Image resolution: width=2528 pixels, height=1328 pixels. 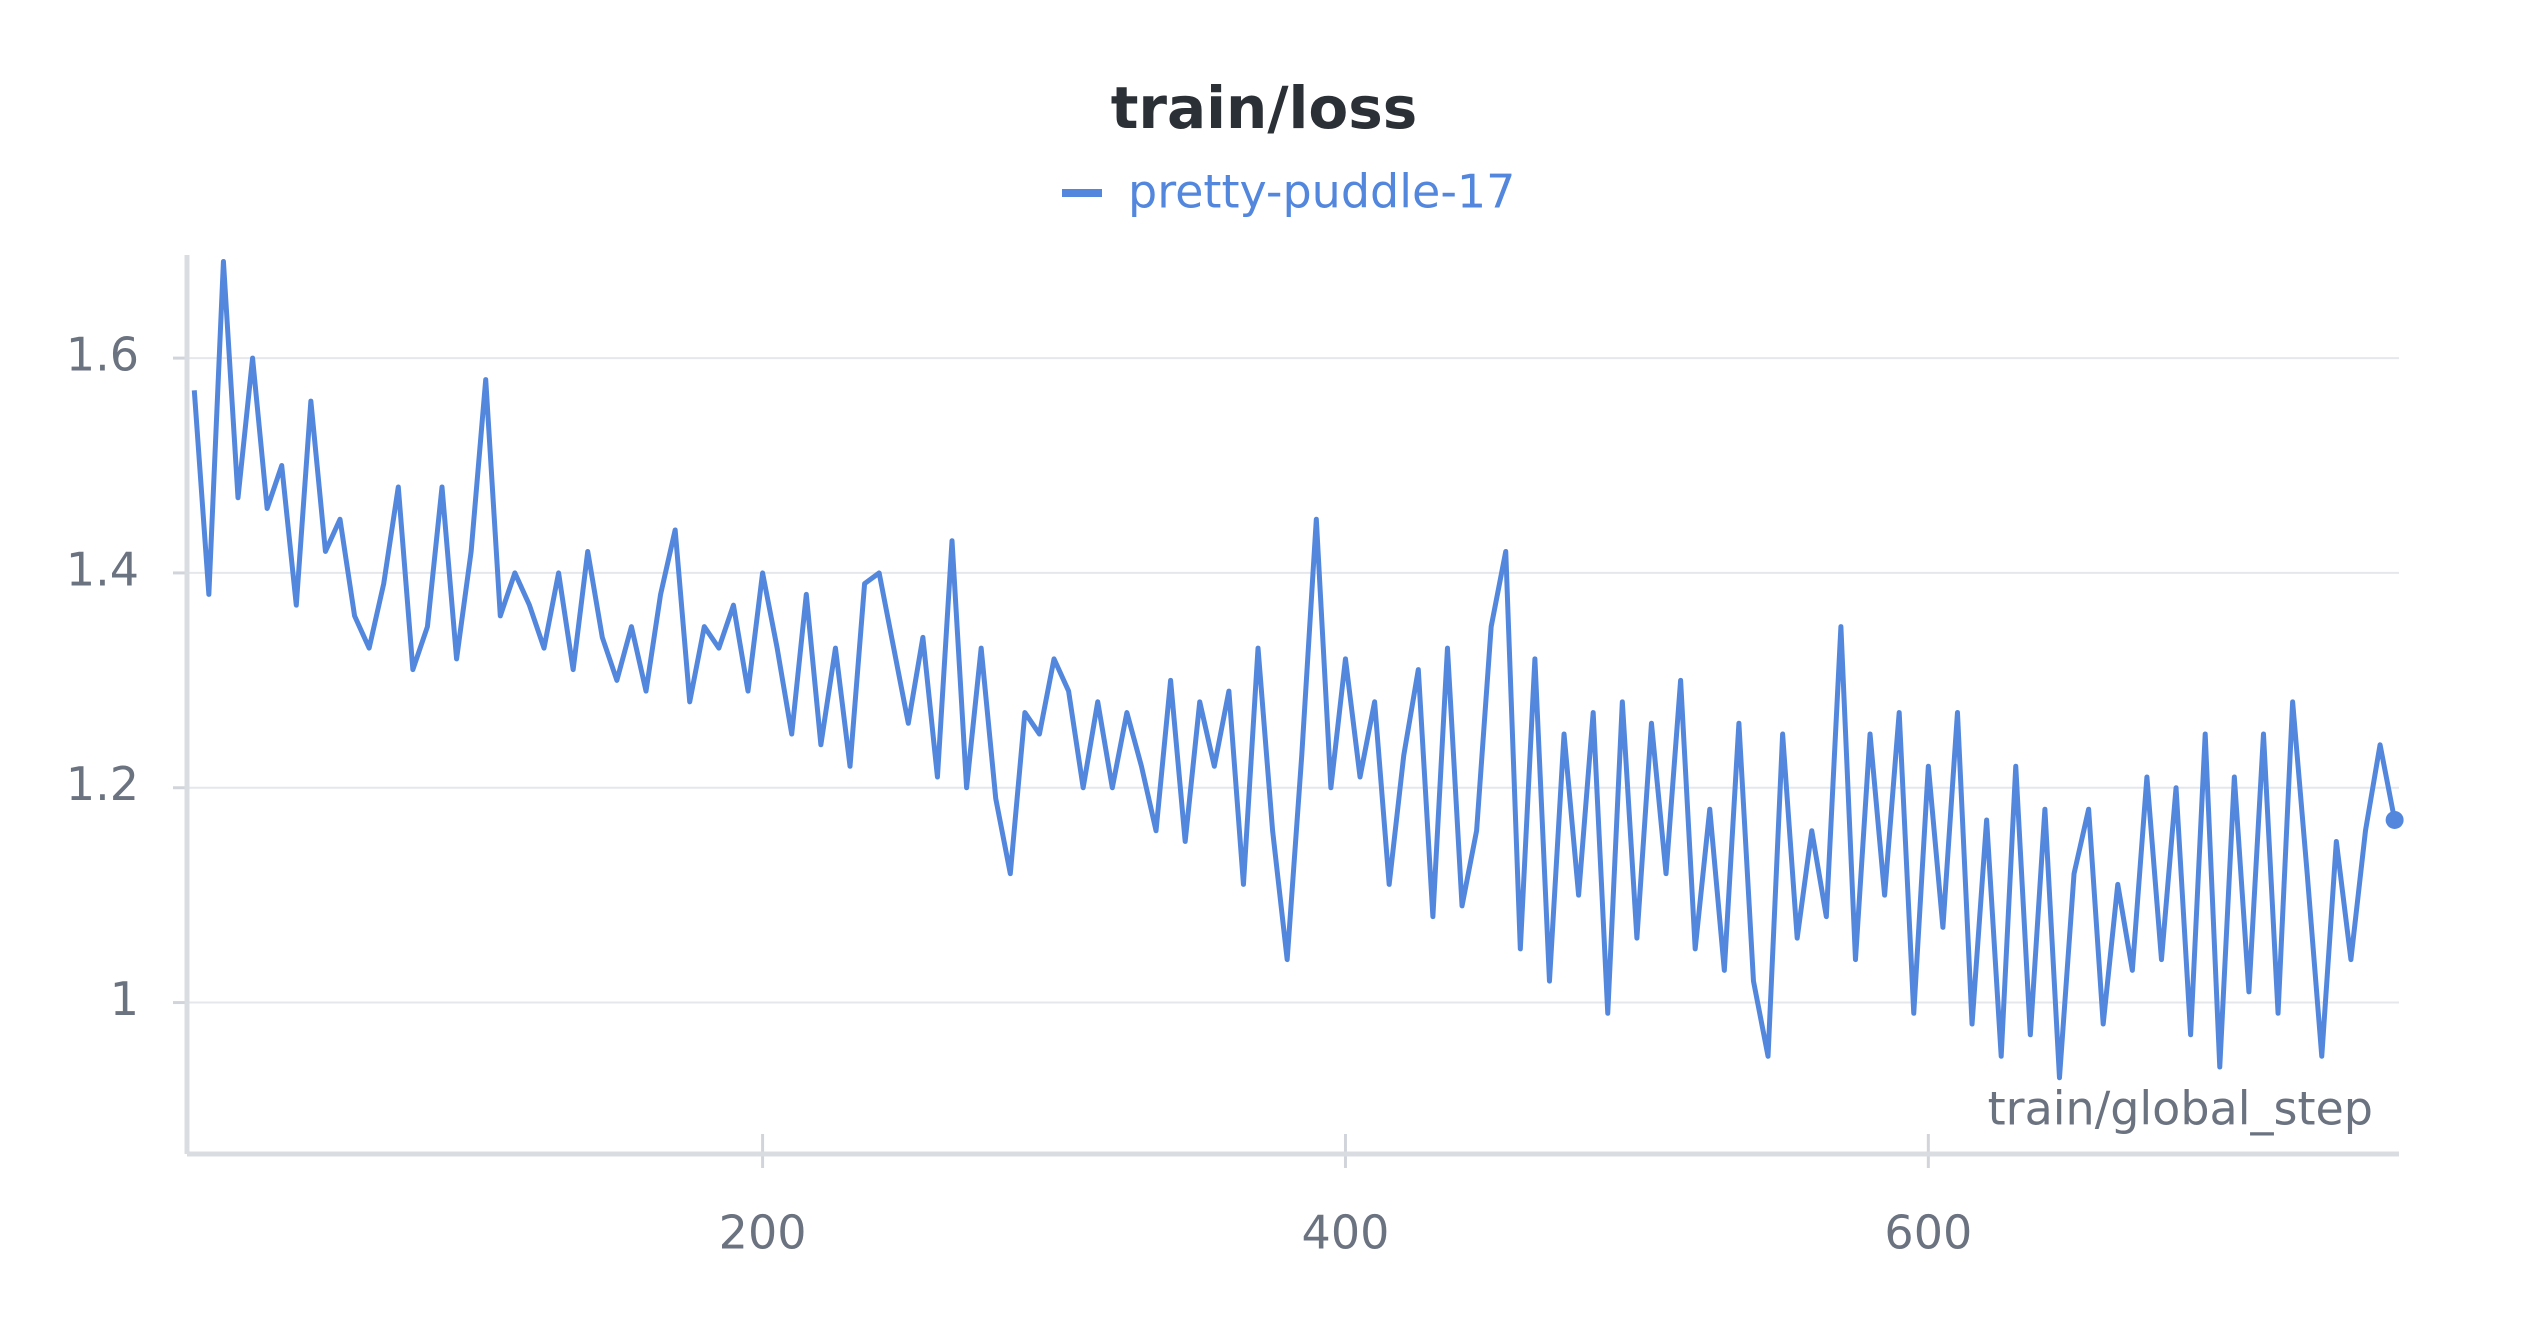 What do you see at coordinates (2180, 1109) in the screenshot?
I see `x-axis-title: train/global_step` at bounding box center [2180, 1109].